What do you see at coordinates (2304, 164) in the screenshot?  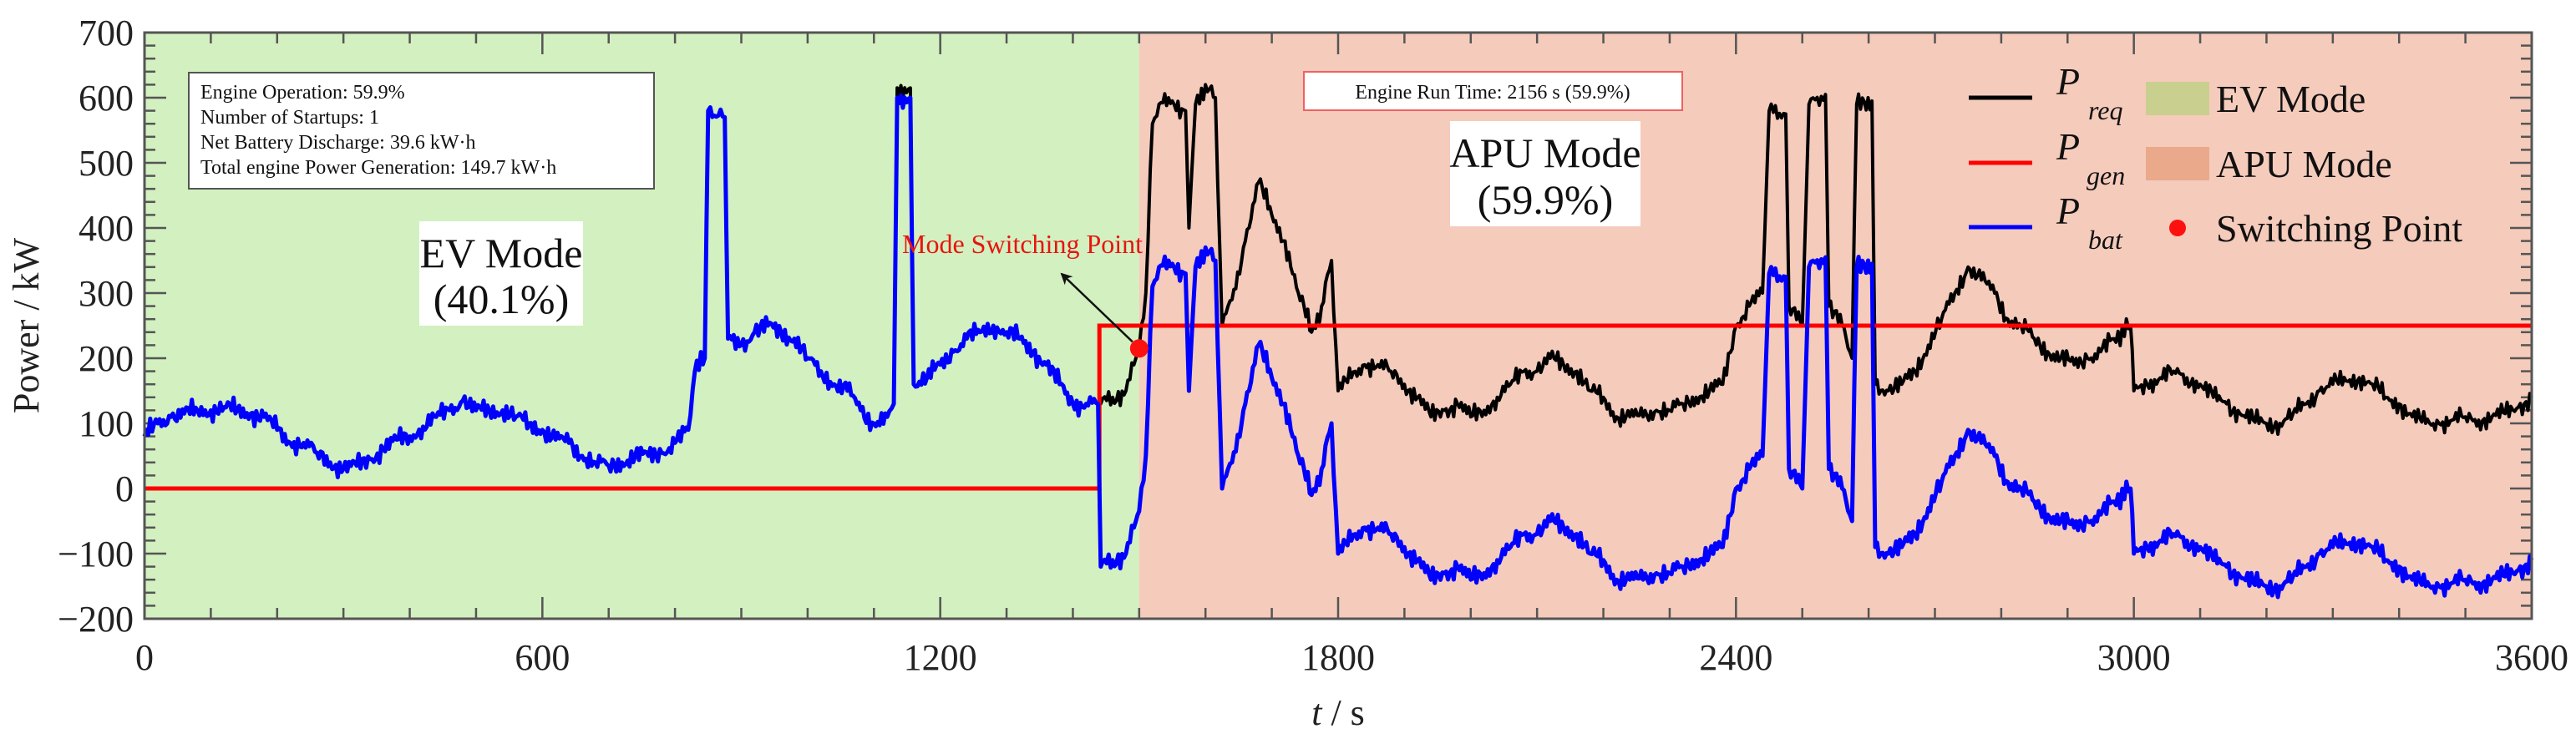 I see `legend-apu-label: APU Mode` at bounding box center [2304, 164].